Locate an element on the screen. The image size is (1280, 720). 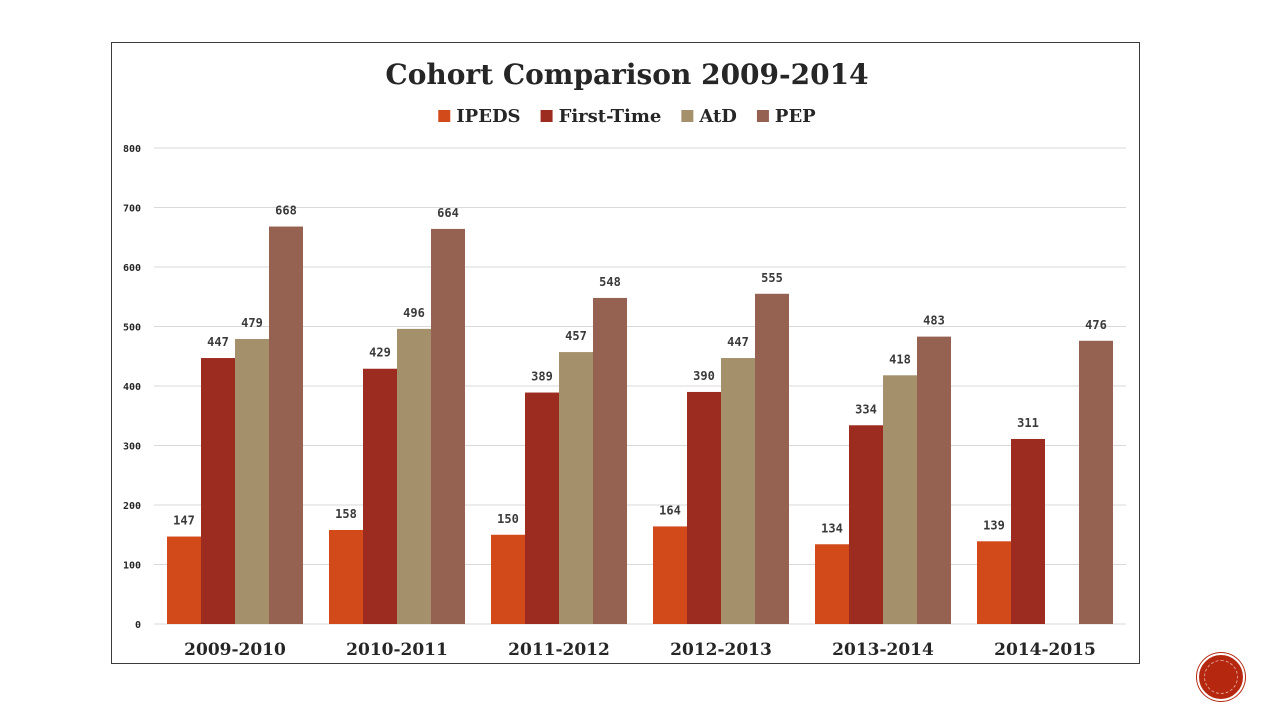
x-tick-label: 2012-2013 is located at coordinates (721, 650).